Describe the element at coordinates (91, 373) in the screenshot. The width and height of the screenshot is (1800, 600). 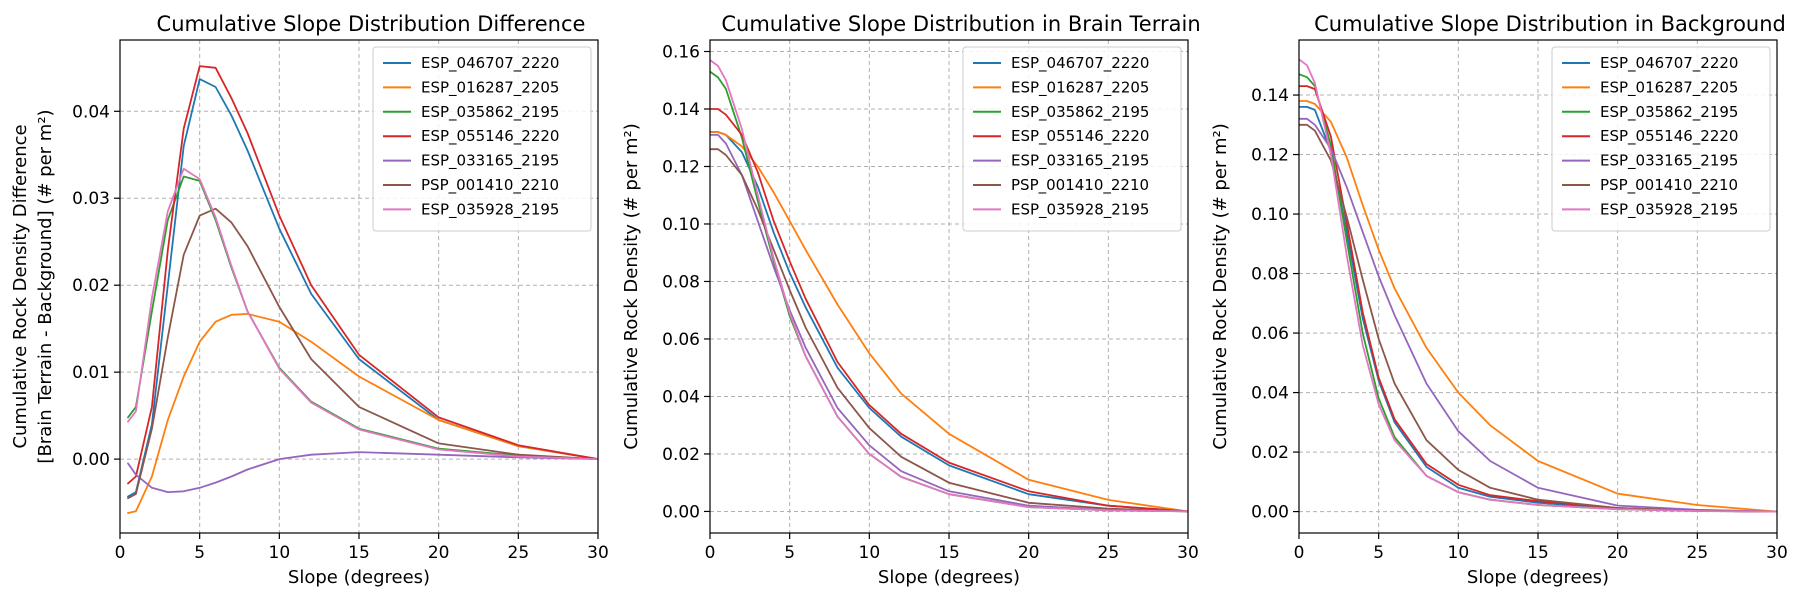
I see `y-tick-label: 0.01` at that location.